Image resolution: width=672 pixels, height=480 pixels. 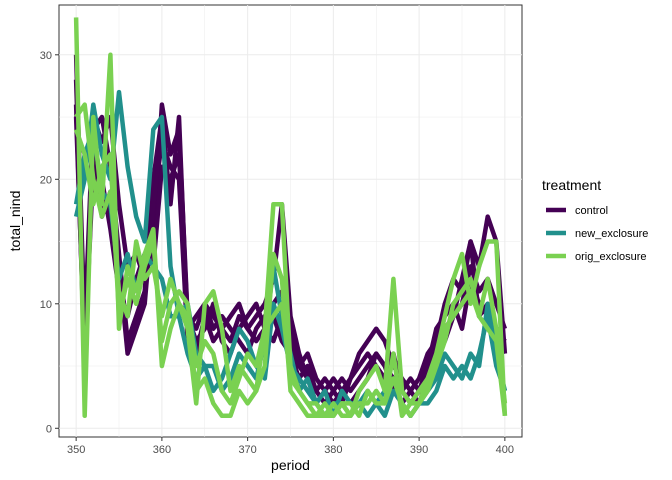 I want to click on y-axis-title: total_nind, so click(x=15, y=221).